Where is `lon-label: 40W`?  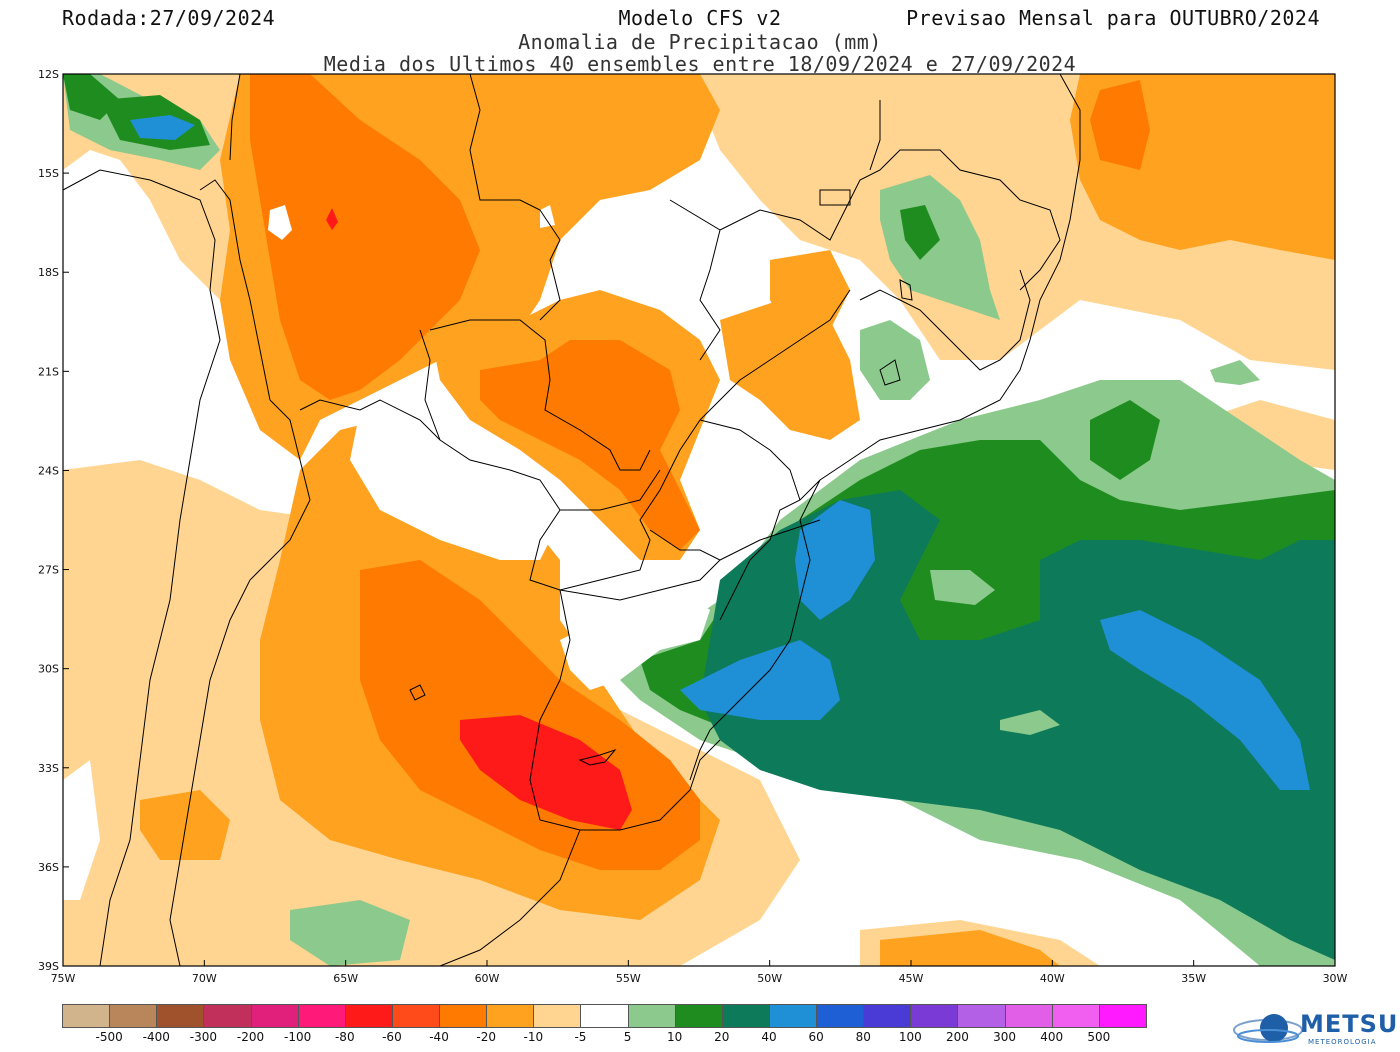 lon-label: 40W is located at coordinates (1052, 978).